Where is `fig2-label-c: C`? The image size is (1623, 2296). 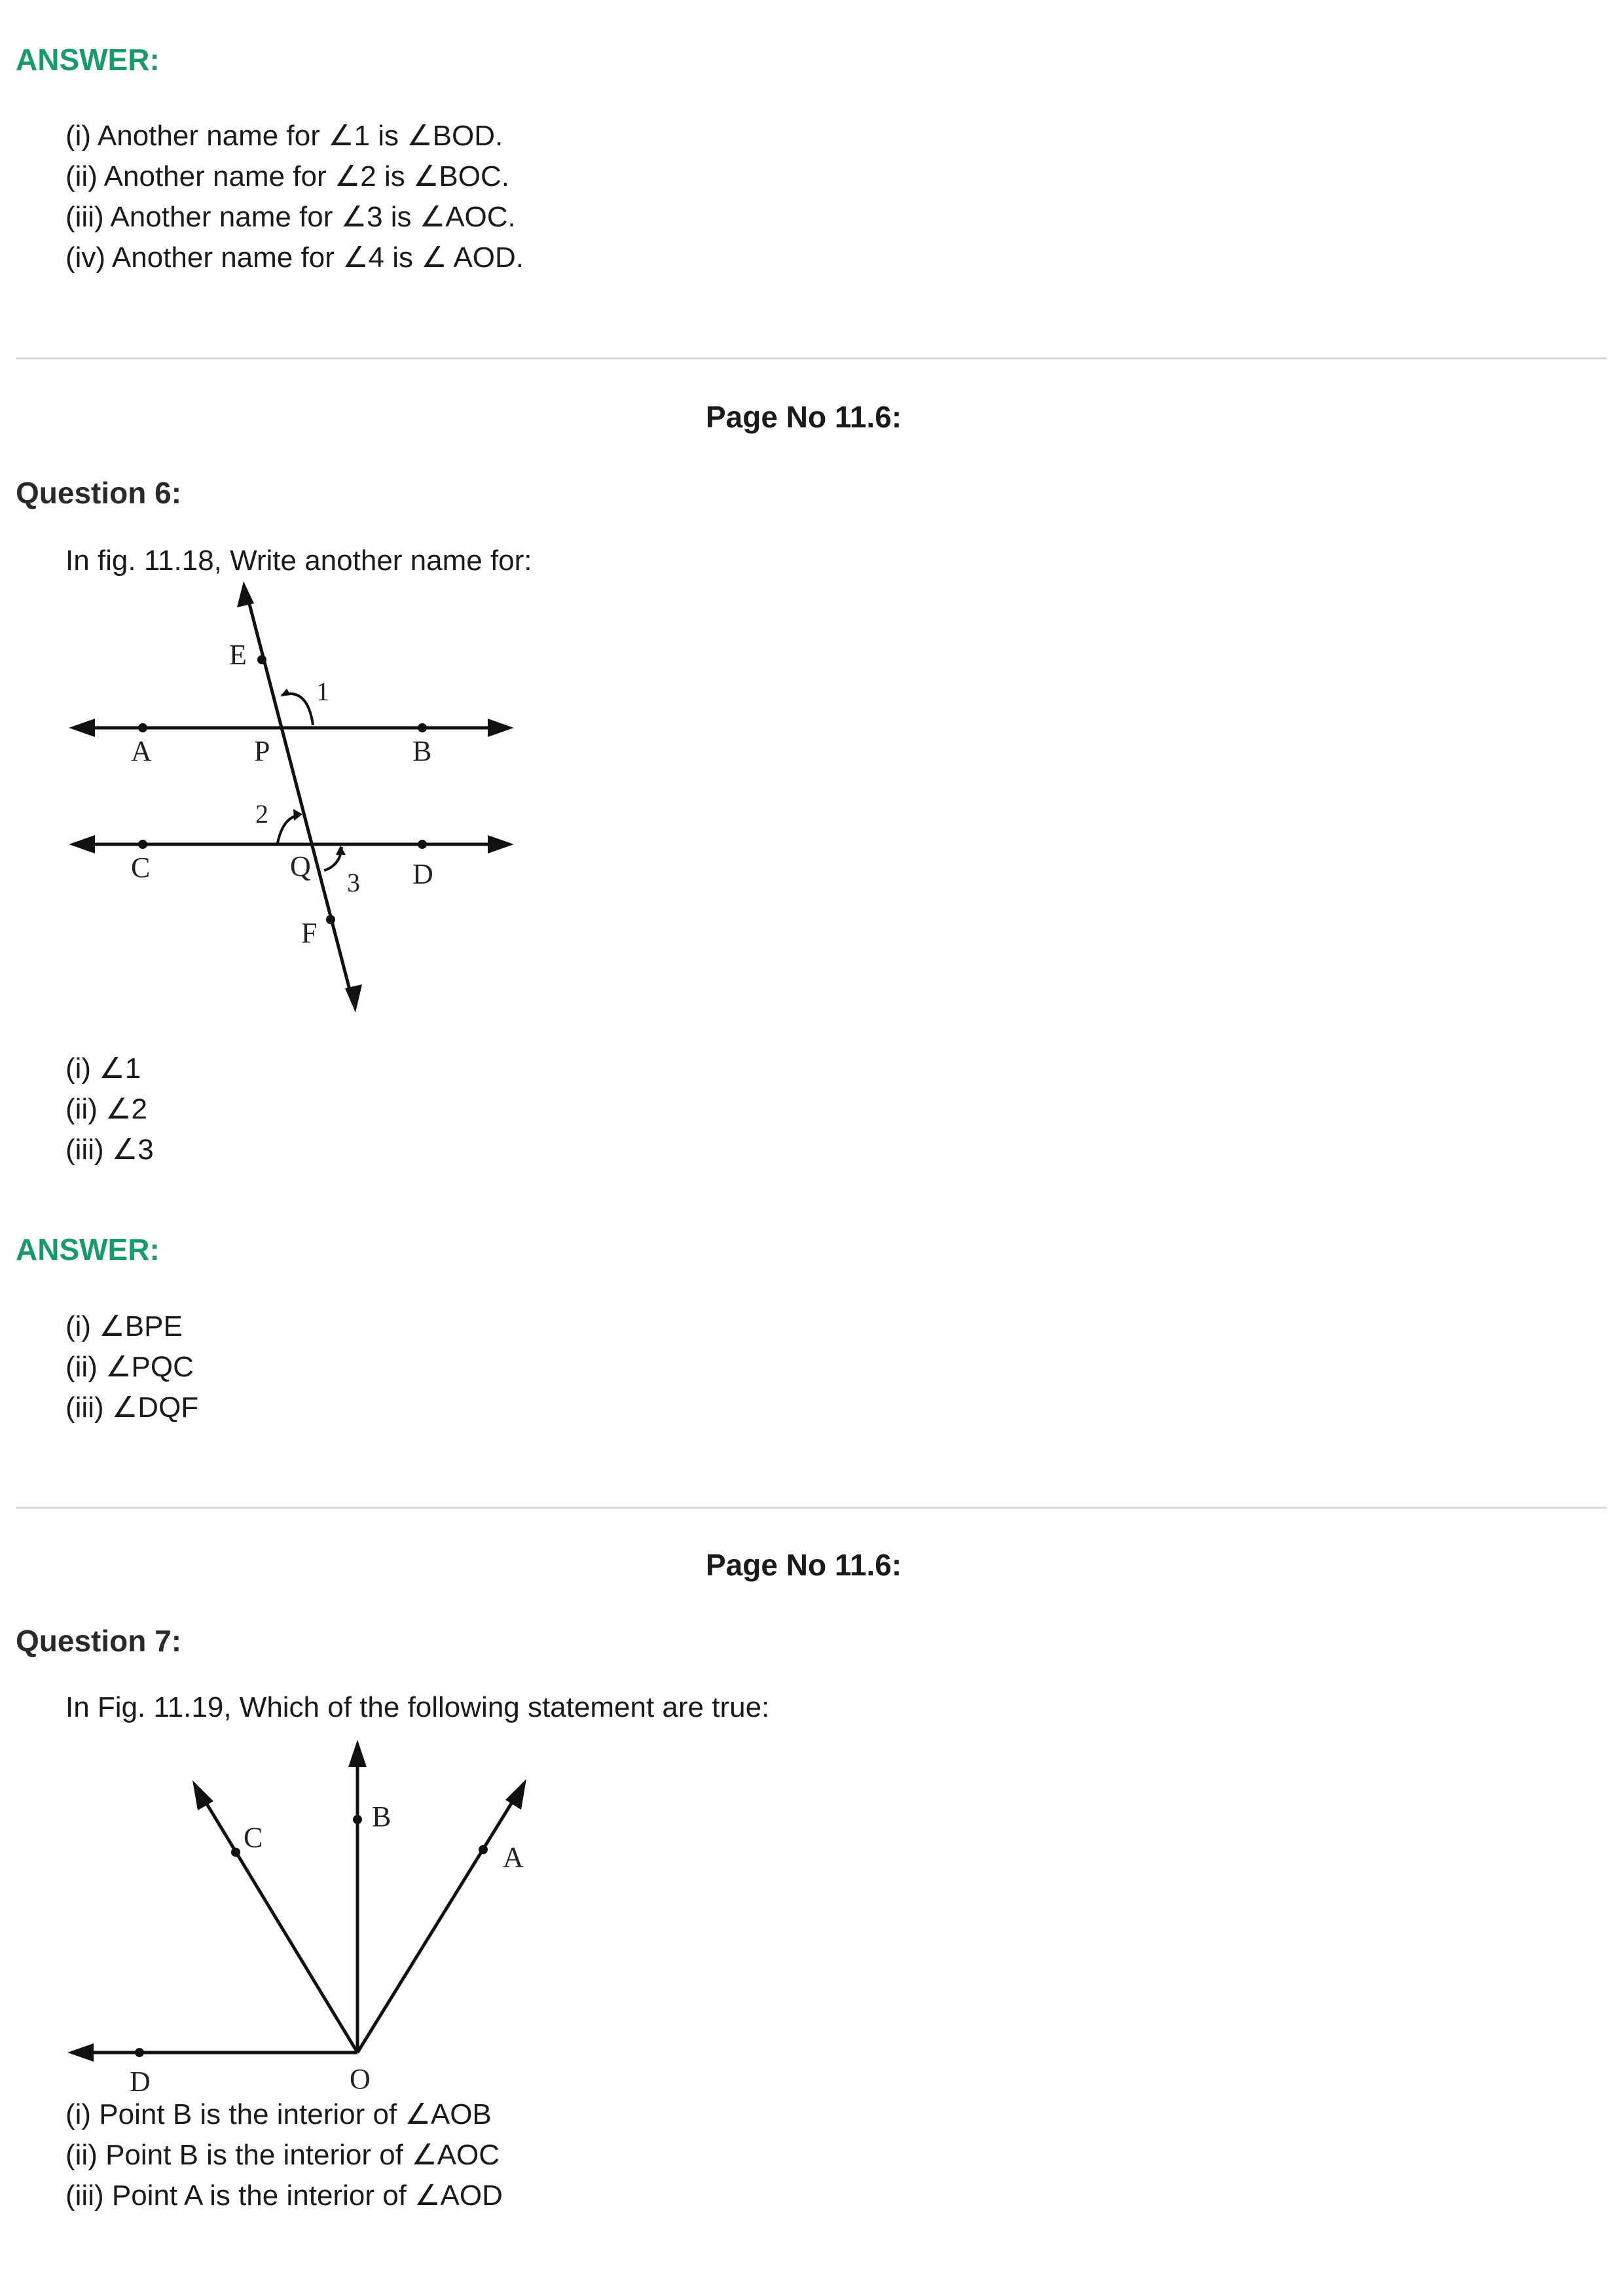 fig2-label-c: C is located at coordinates (253, 1837).